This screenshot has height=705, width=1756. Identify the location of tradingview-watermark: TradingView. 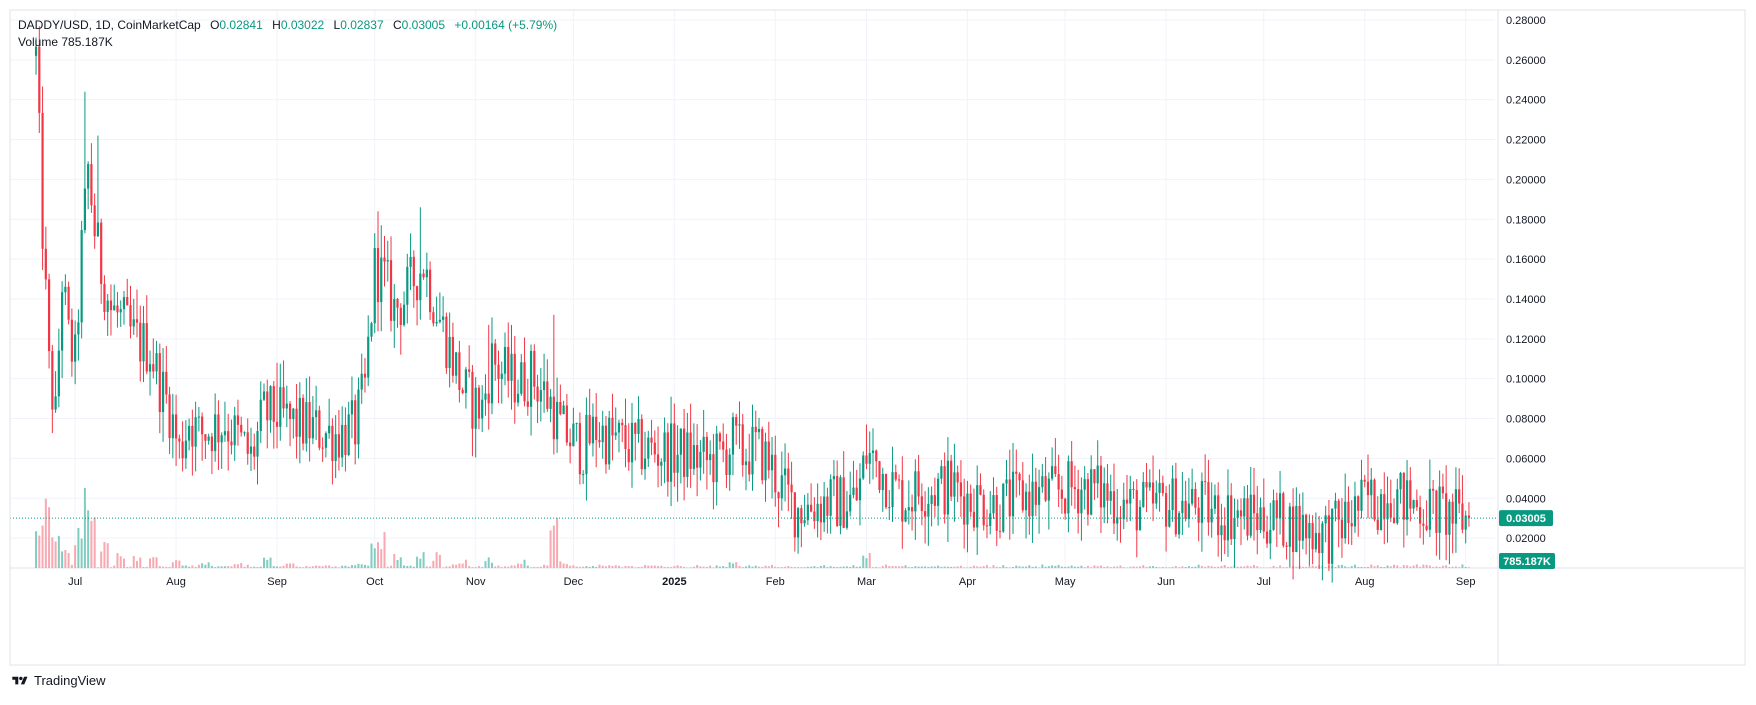
(58, 680).